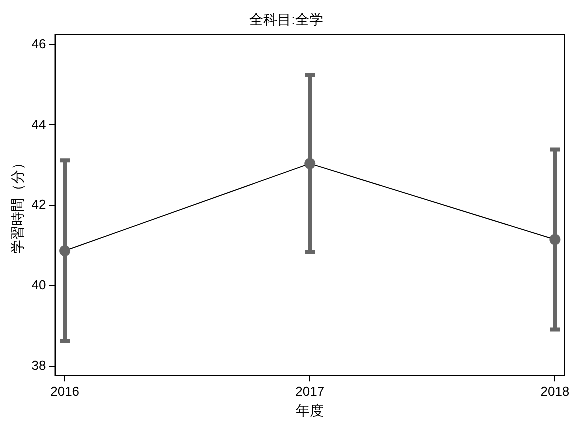  What do you see at coordinates (287, 19) in the screenshot?
I see `chart-title: 全科目:全学` at bounding box center [287, 19].